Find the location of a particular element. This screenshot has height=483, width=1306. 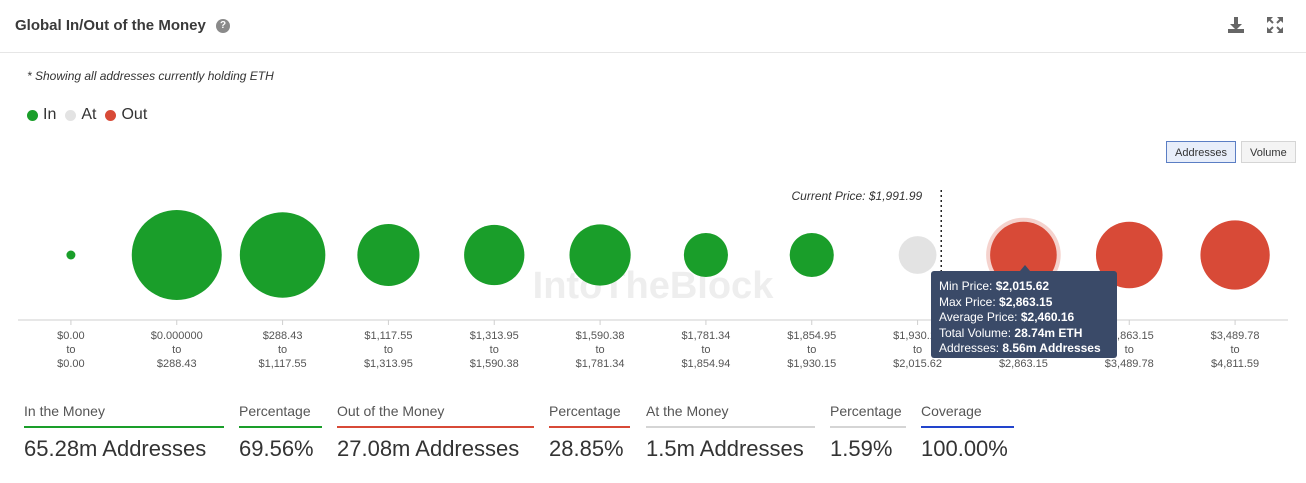

tooltip-volume-label: Total Volume: is located at coordinates (975, 332).